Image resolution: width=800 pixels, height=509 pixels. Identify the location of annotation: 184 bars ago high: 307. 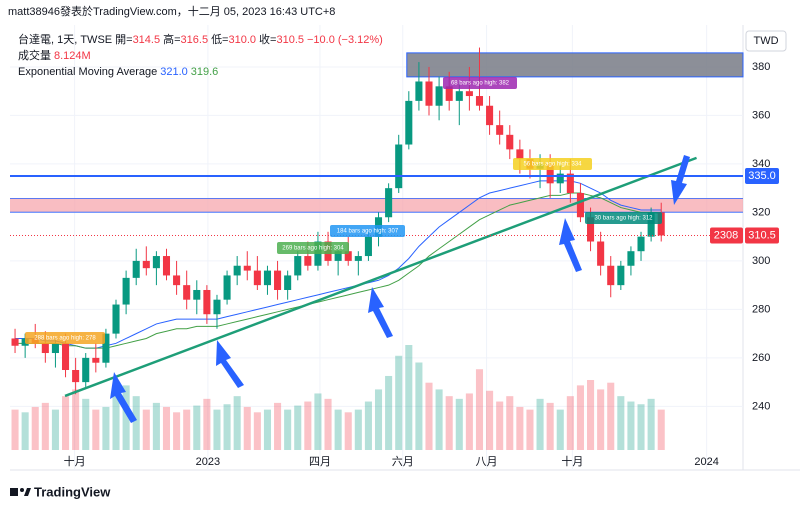
(368, 232).